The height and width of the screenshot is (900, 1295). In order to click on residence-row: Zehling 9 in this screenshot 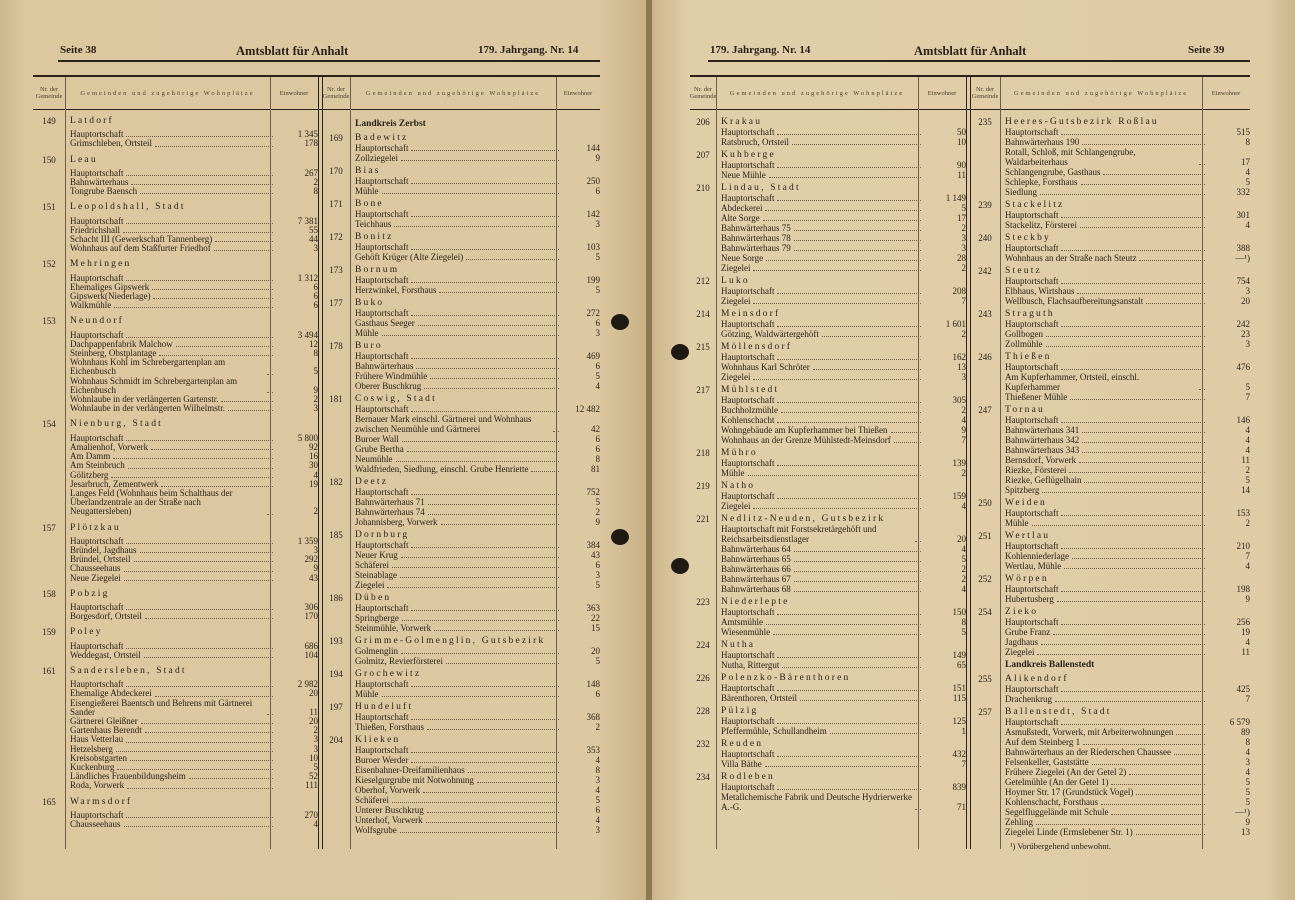, I will do `click(1127, 822)`.